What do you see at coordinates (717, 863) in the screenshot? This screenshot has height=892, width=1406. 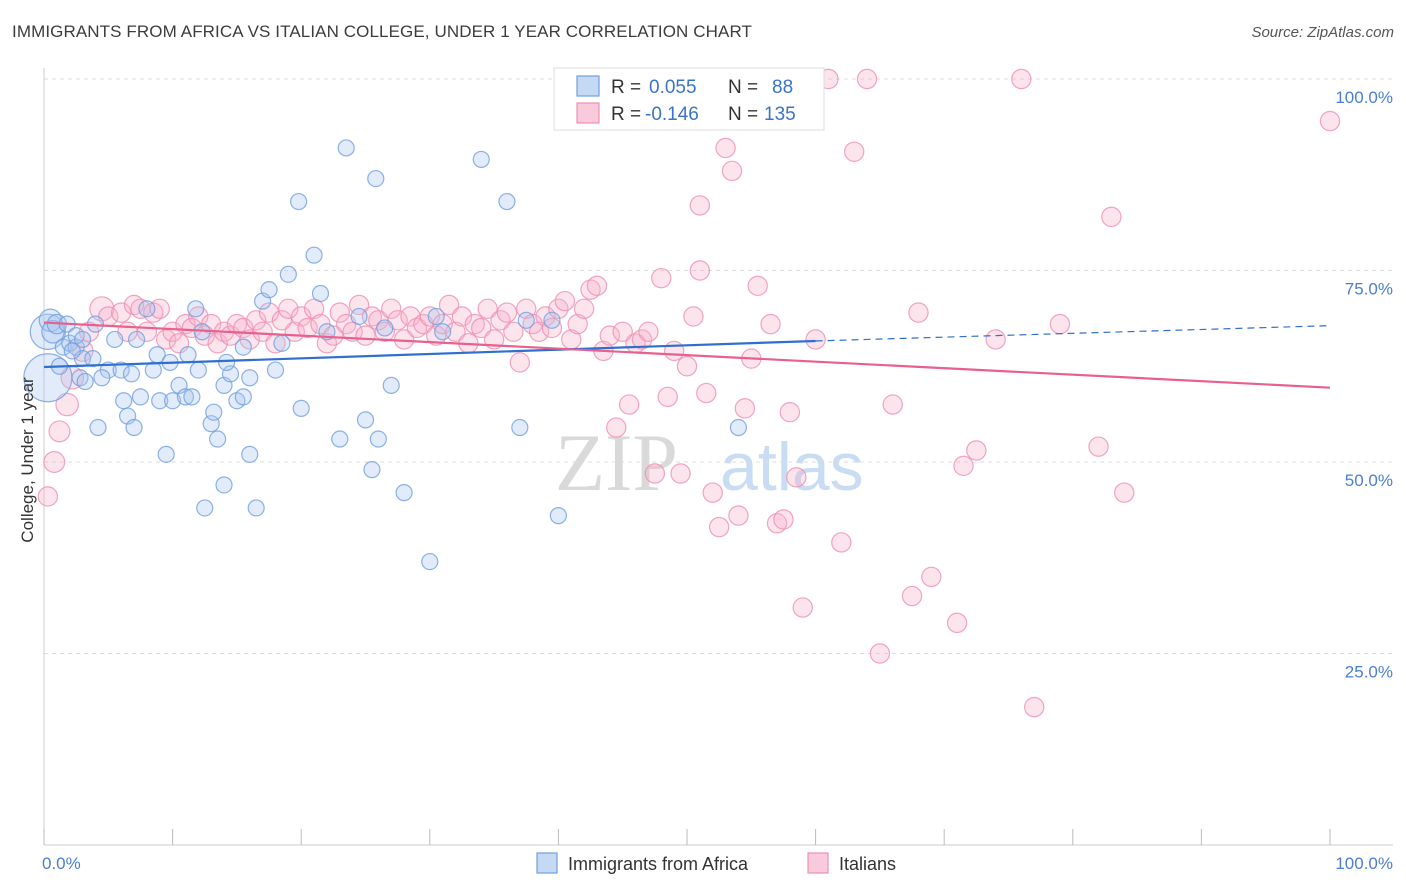 I see `x-tick-labels: 0.0% 100.0%` at bounding box center [717, 863].